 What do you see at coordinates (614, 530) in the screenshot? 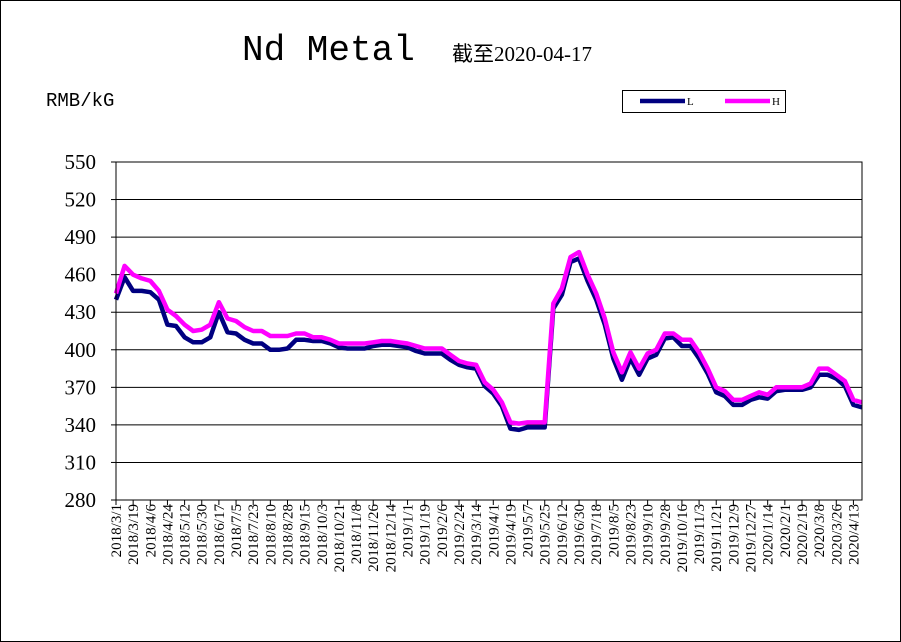
I see `x-tick-label: 2019/8/5` at bounding box center [614, 530].